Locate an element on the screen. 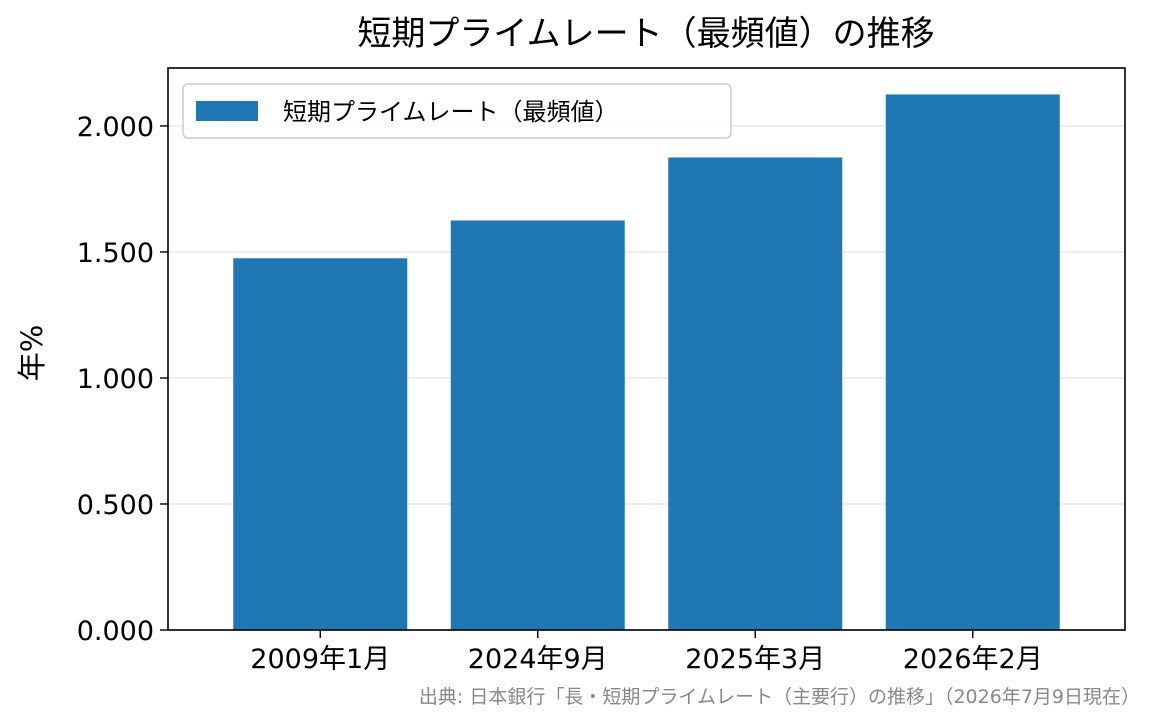  x-axis: 2009年1月 2024年9月 2025年3月 2026年2月 is located at coordinates (646, 652).